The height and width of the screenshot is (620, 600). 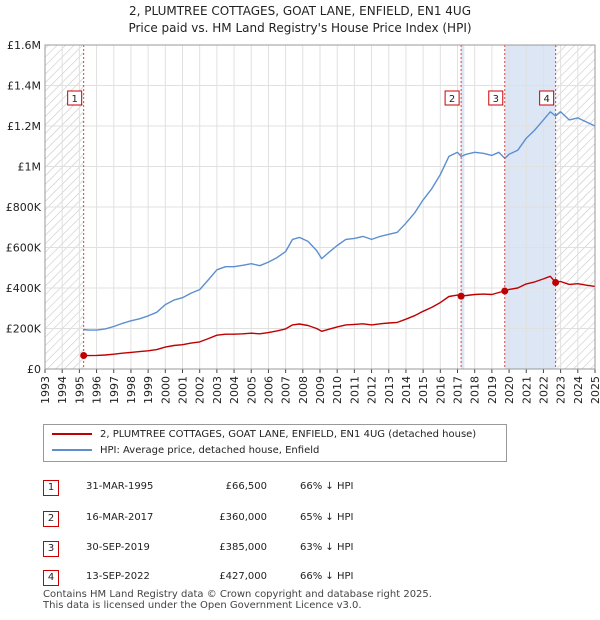 I want to click on transaction-hpi: 65% ↓ HPI, so click(x=327, y=517).